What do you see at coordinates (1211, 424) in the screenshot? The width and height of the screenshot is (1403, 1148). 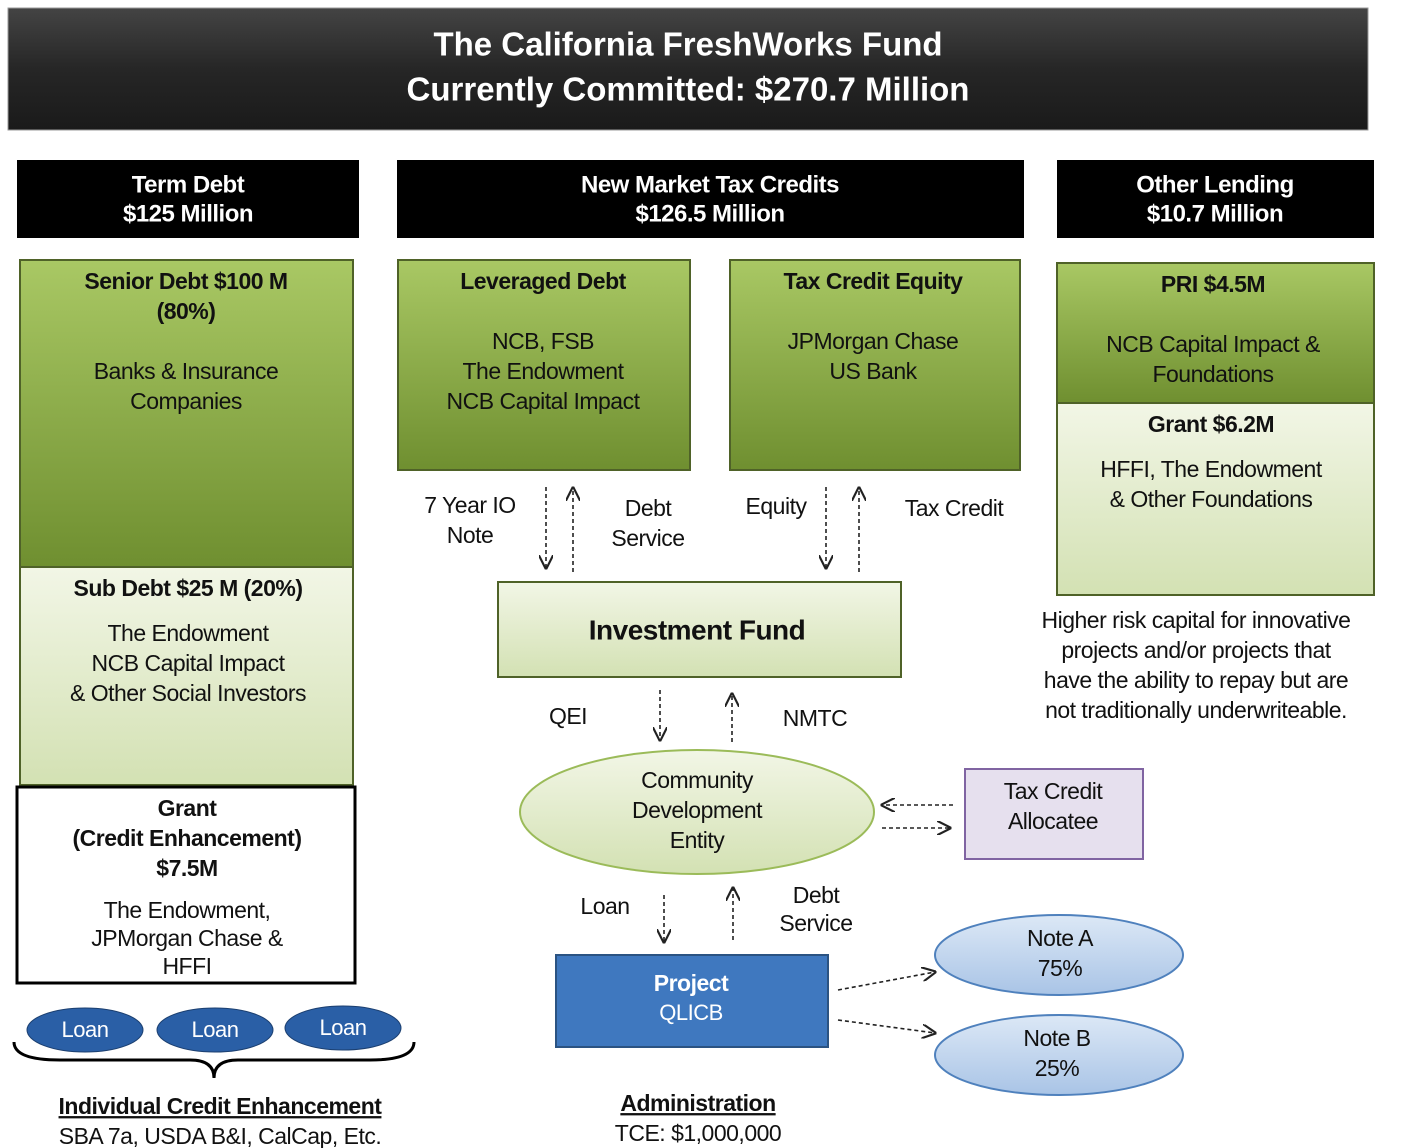 I see `box-heading: Grant $6.2M` at bounding box center [1211, 424].